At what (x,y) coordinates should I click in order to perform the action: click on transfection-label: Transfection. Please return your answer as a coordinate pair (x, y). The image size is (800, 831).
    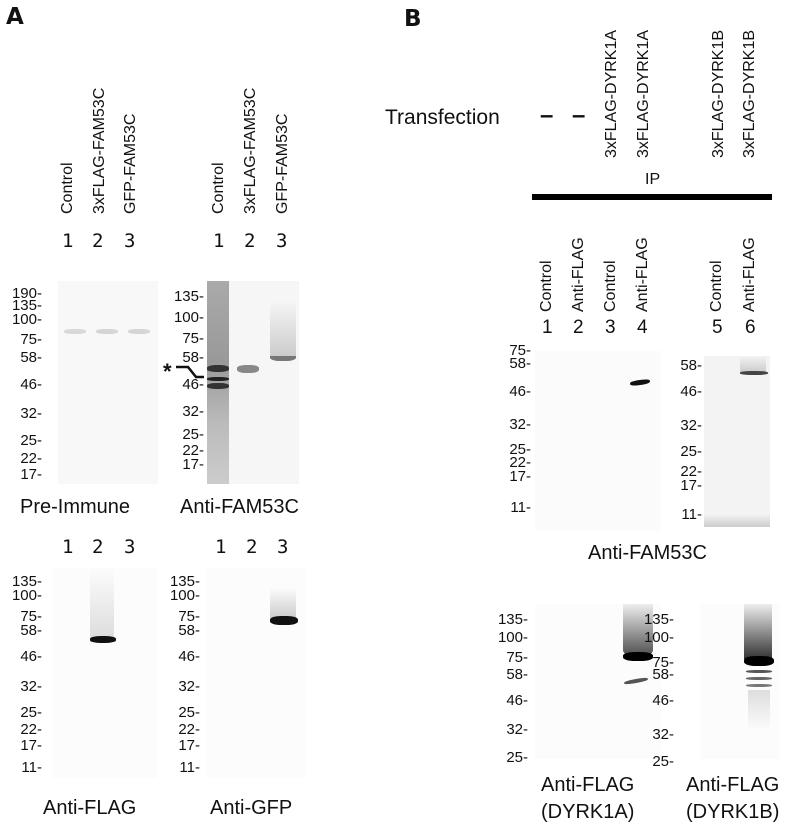
    Looking at the image, I should click on (442, 117).